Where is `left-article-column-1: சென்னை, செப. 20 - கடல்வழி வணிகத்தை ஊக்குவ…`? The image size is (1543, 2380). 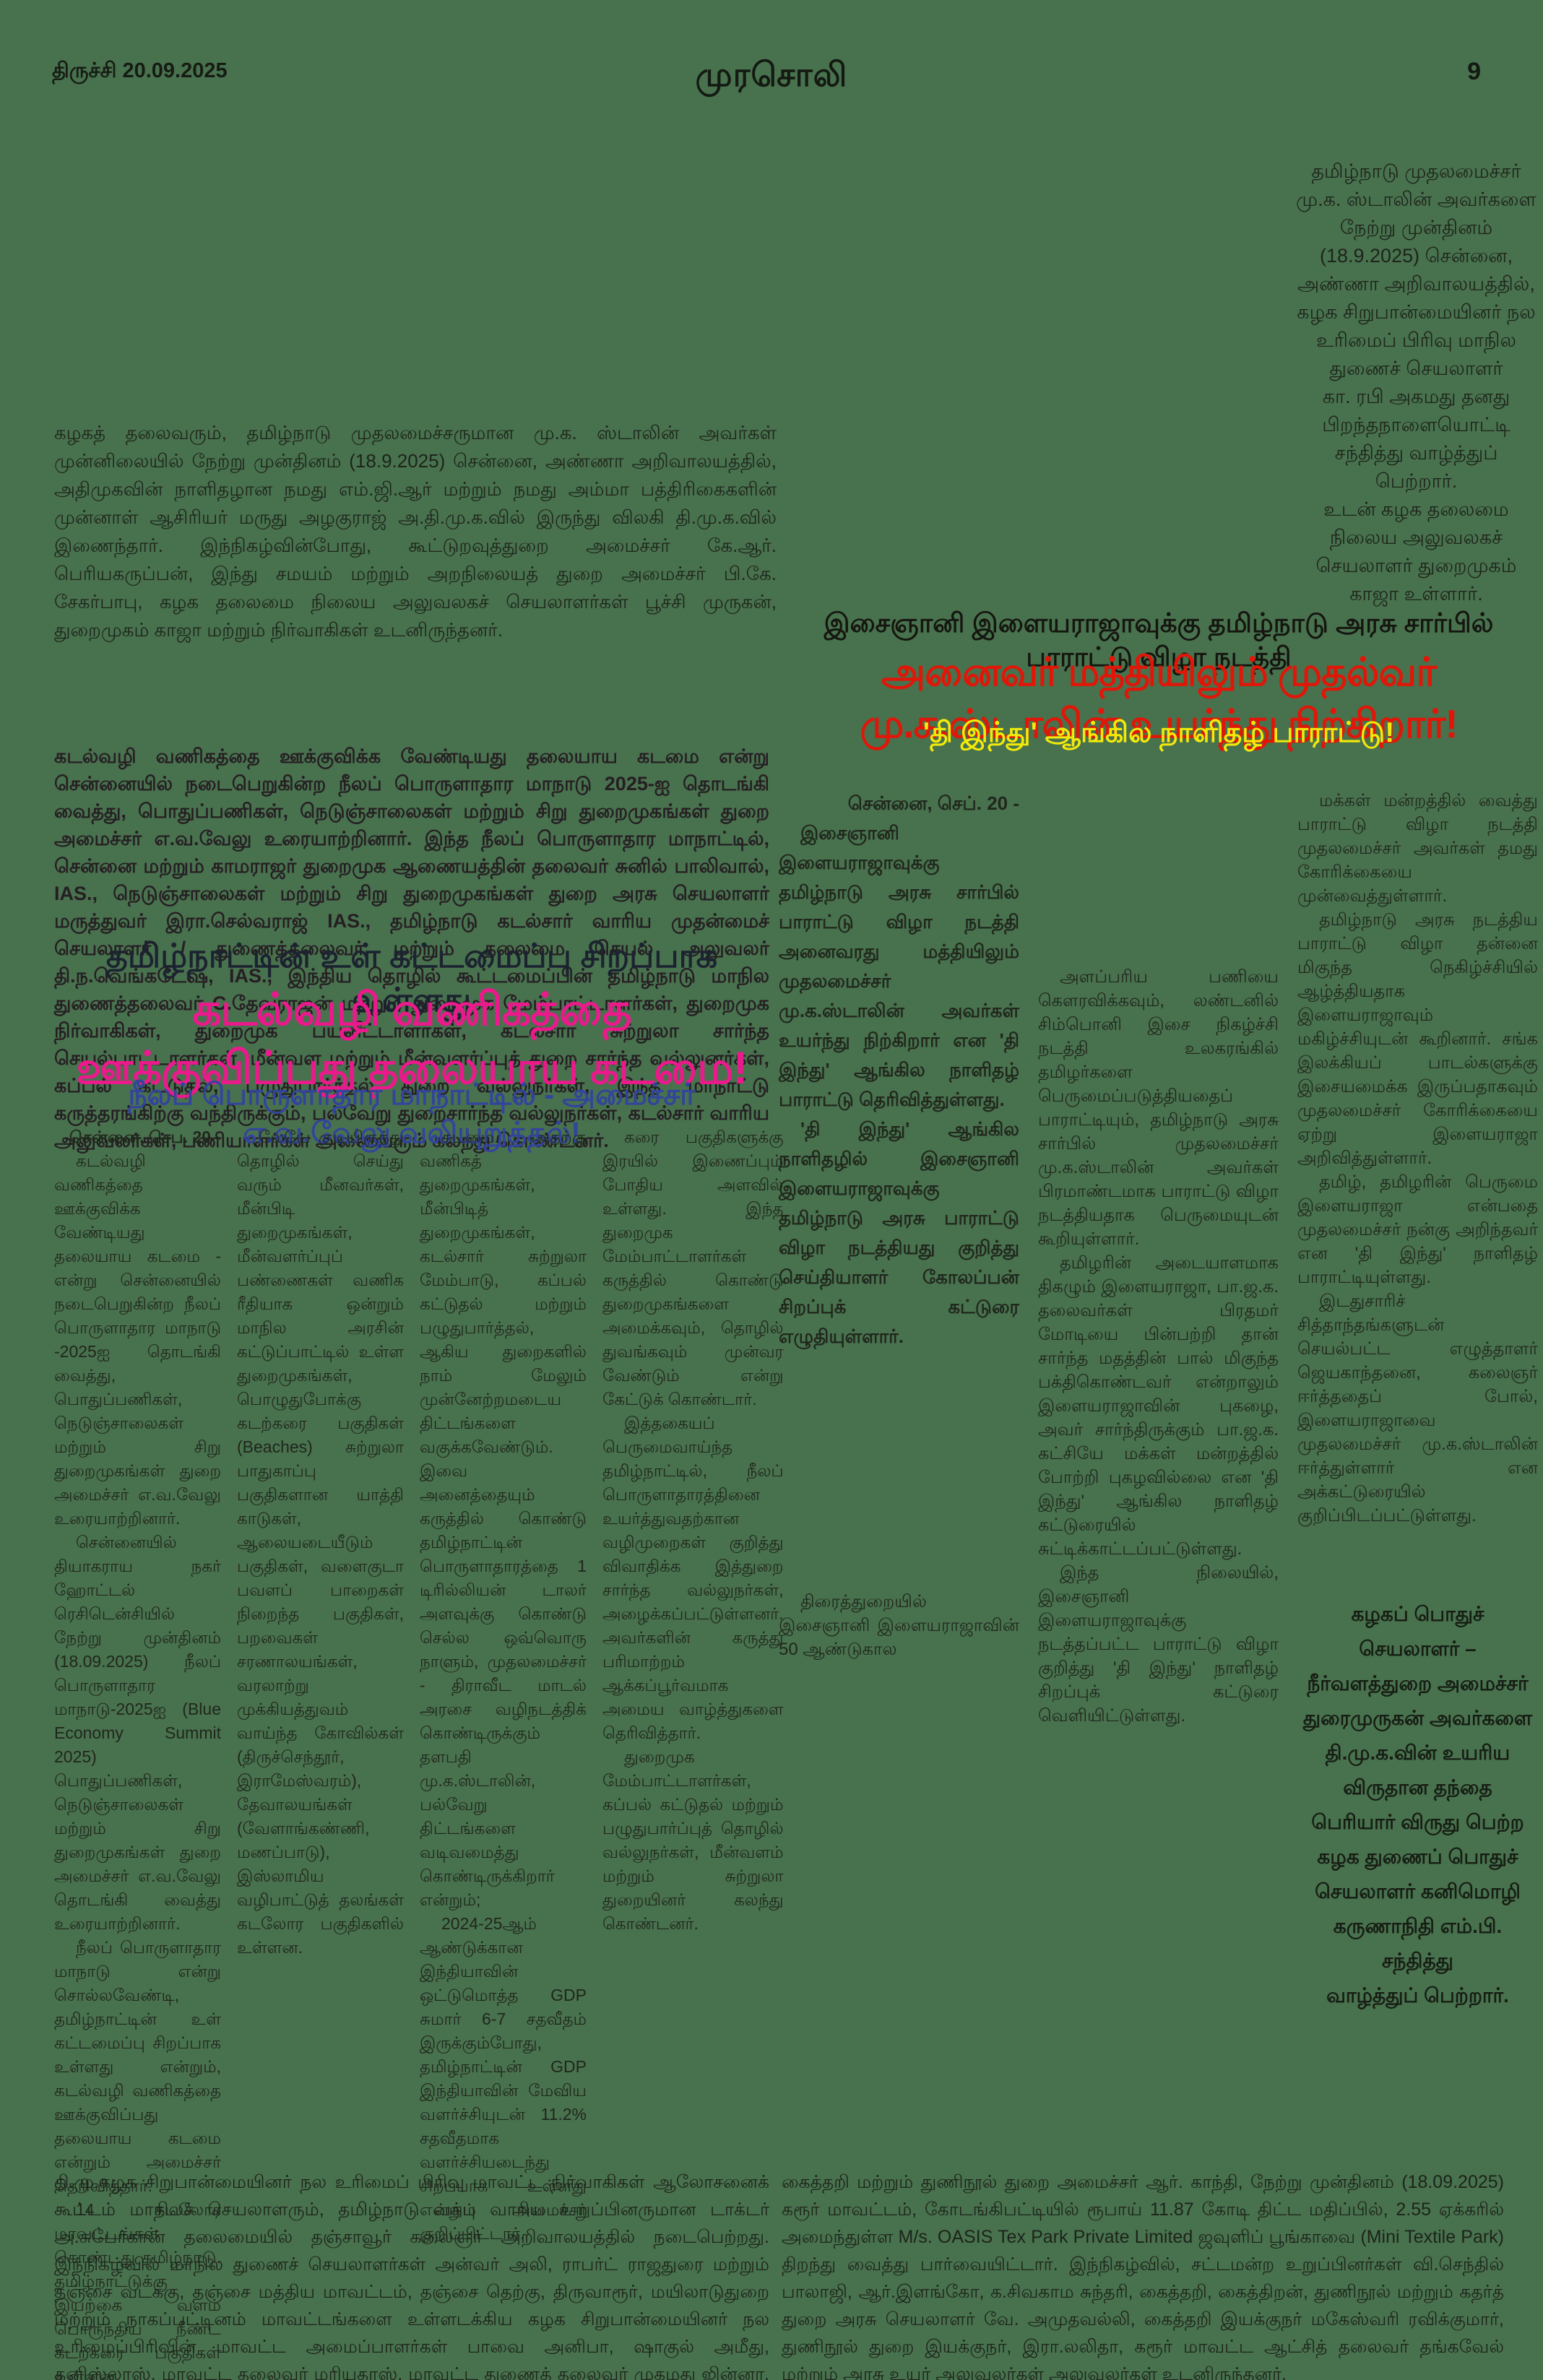 left-article-column-1: சென்னை, செப. 20 - கடல்வழி வணிகத்தை ஊக்குவ… is located at coordinates (137, 1754).